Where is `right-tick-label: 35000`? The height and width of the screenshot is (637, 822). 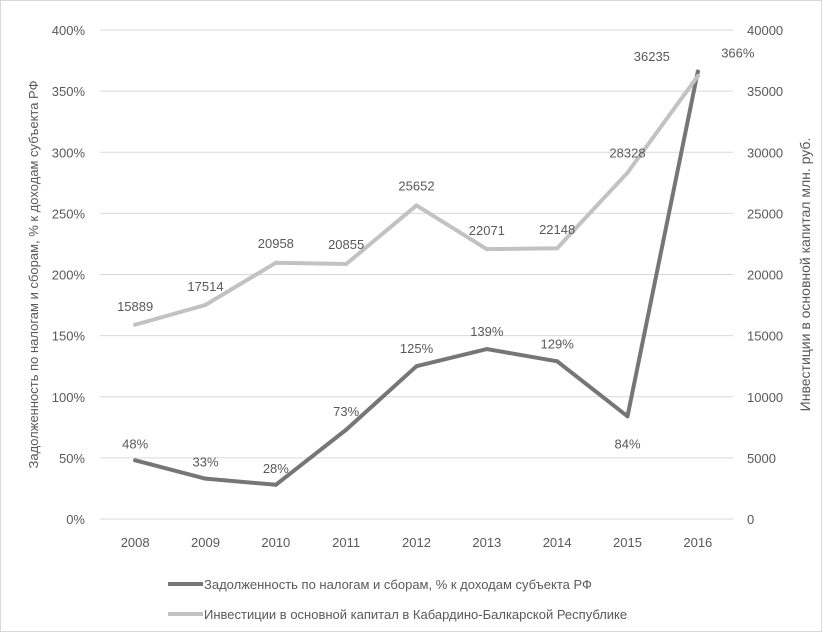
right-tick-label: 35000 is located at coordinates (765, 91).